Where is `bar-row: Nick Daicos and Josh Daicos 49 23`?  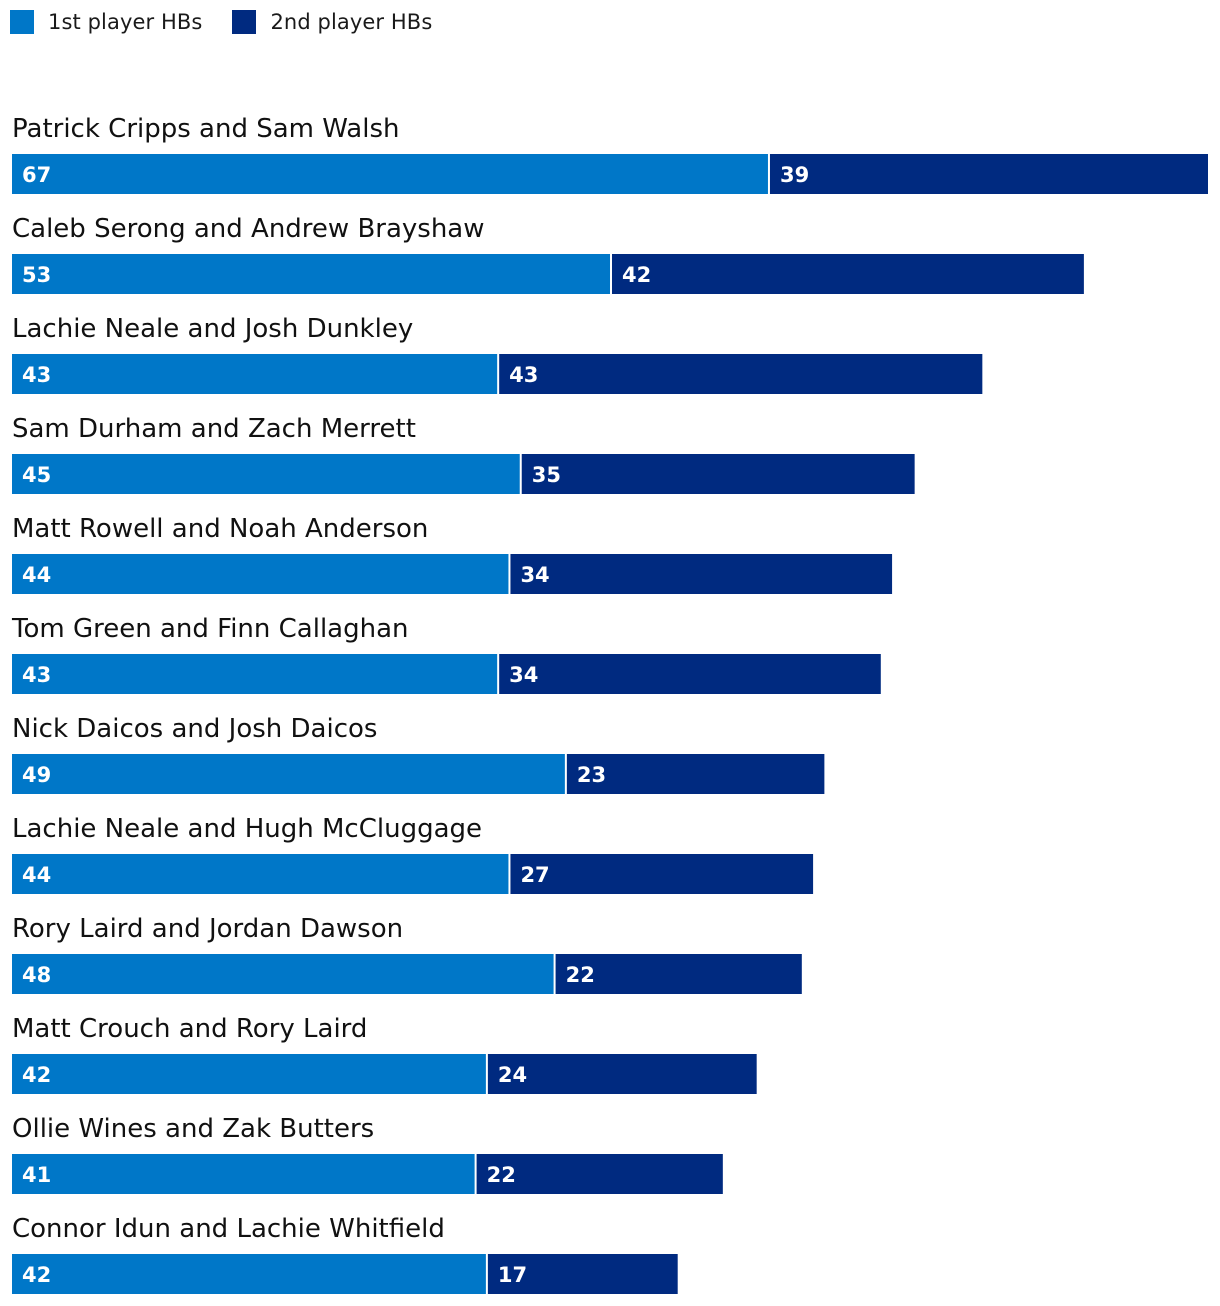 bar-row: Nick Daicos and Josh Daicos 49 23 is located at coordinates (418, 754).